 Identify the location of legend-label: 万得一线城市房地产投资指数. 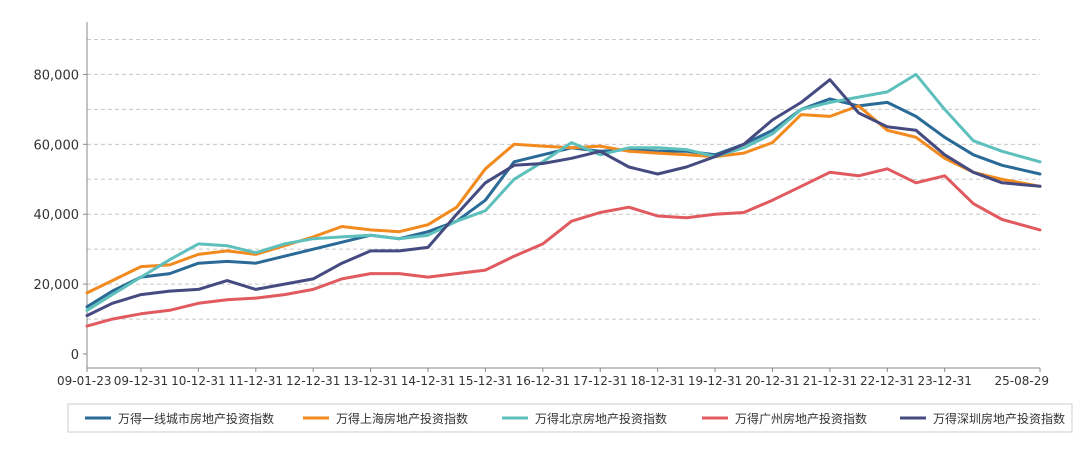
(196, 418).